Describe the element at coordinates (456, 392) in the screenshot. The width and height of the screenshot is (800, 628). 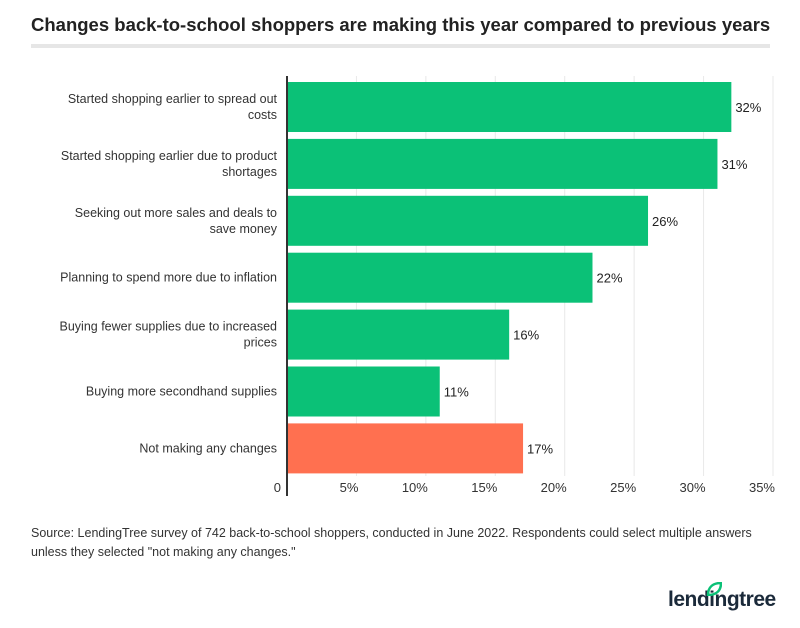
I see `data-label: 11%` at that location.